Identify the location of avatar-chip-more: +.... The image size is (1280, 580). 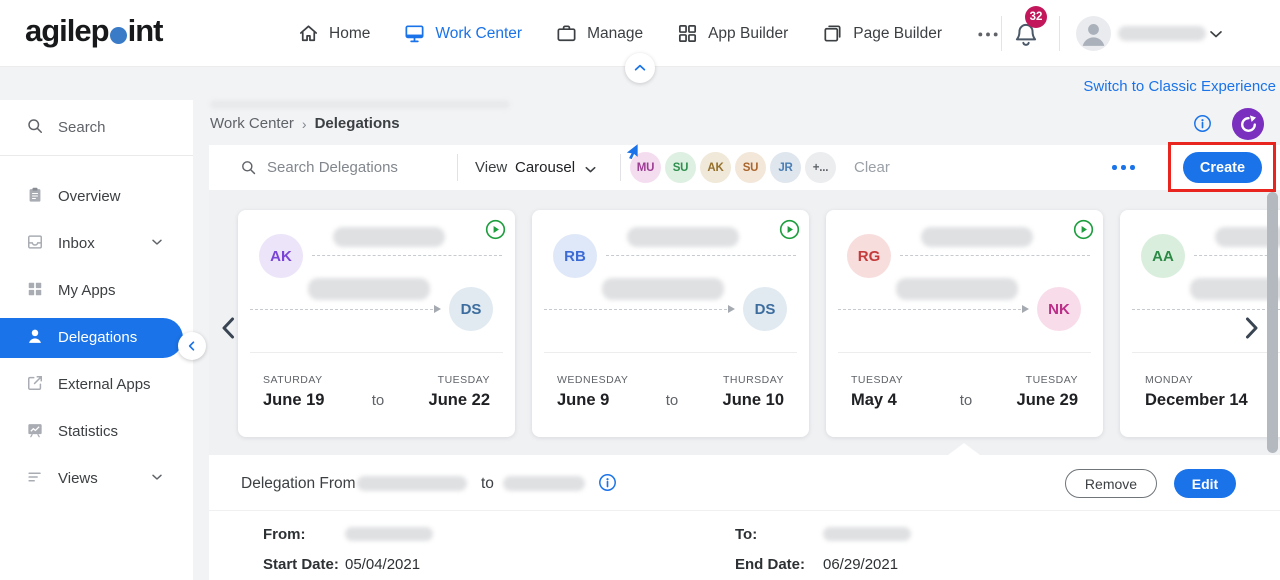
(820, 167).